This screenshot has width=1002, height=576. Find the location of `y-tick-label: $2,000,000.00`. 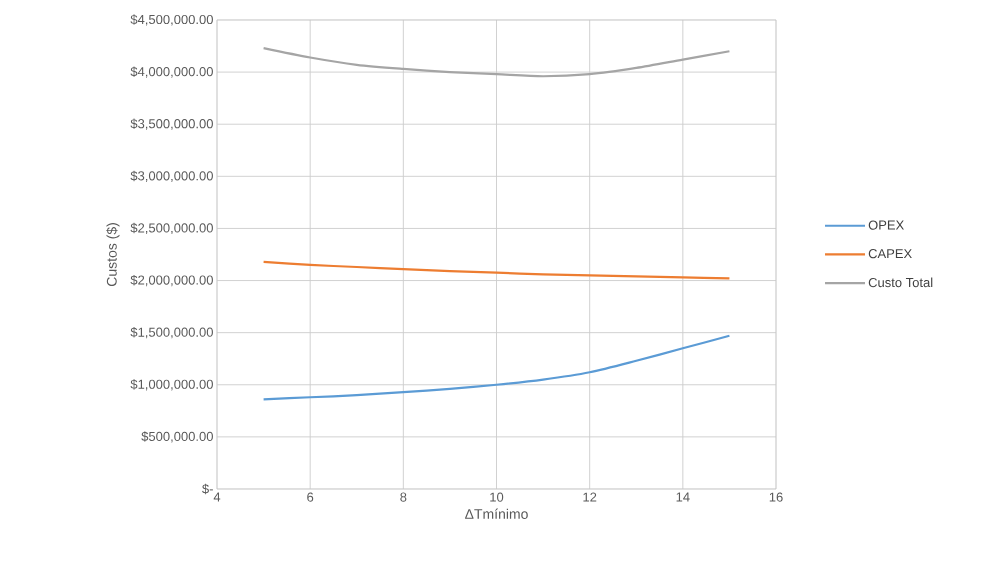

y-tick-label: $2,000,000.00 is located at coordinates (171, 280).